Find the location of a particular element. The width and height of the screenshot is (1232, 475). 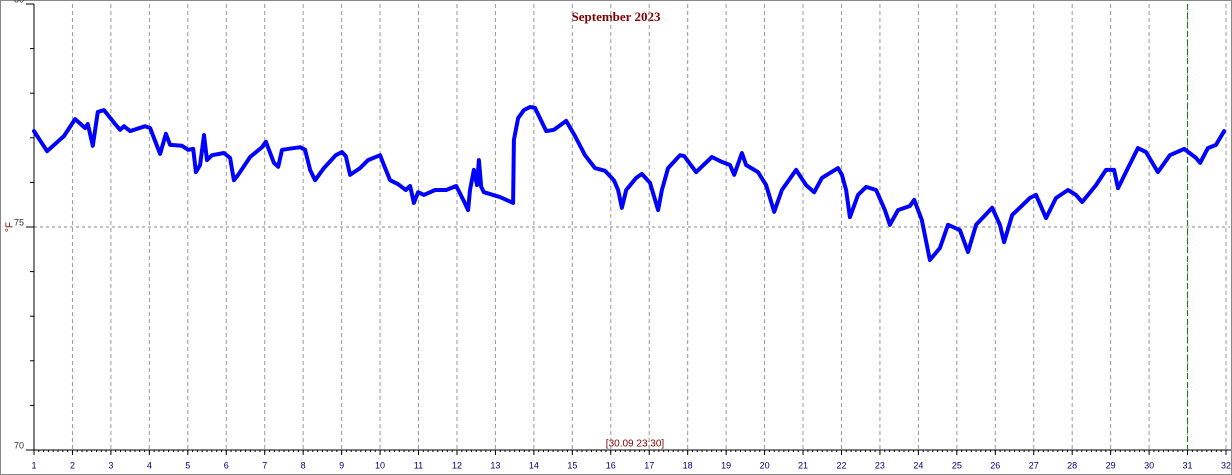

x-tick-label: 6 is located at coordinates (226, 465).